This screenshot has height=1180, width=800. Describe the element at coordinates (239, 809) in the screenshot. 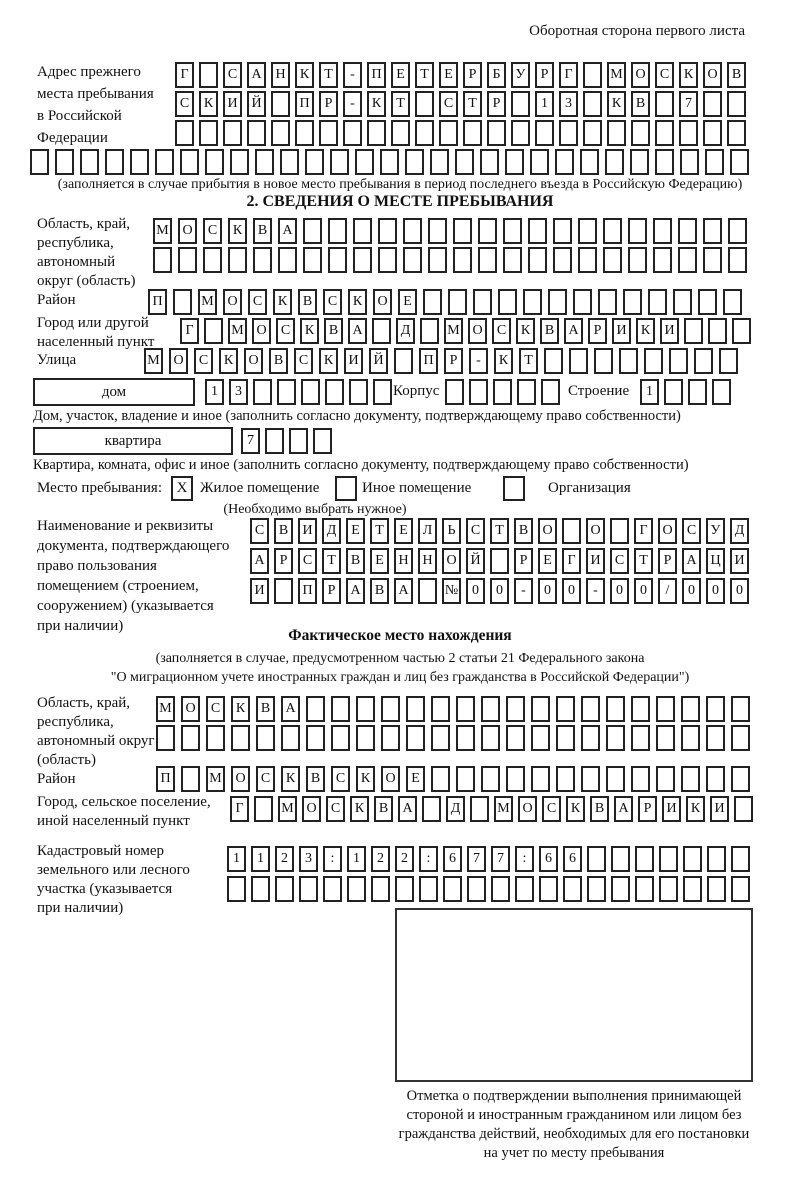

I see `char-box: Г` at that location.